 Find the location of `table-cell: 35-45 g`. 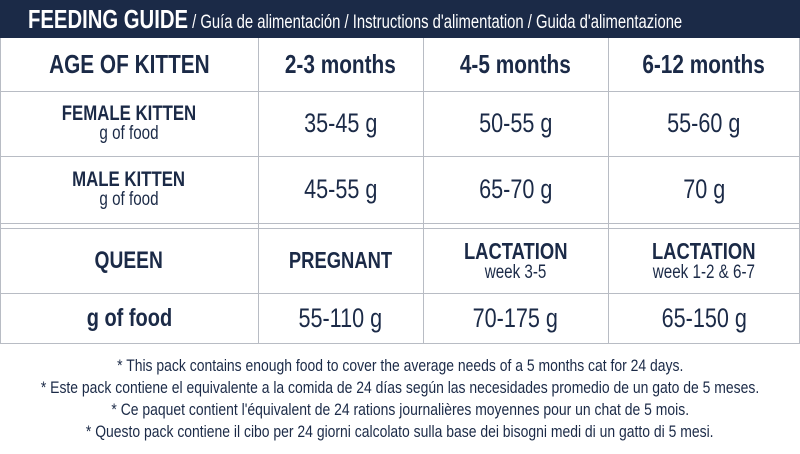

table-cell: 35-45 g is located at coordinates (340, 123).